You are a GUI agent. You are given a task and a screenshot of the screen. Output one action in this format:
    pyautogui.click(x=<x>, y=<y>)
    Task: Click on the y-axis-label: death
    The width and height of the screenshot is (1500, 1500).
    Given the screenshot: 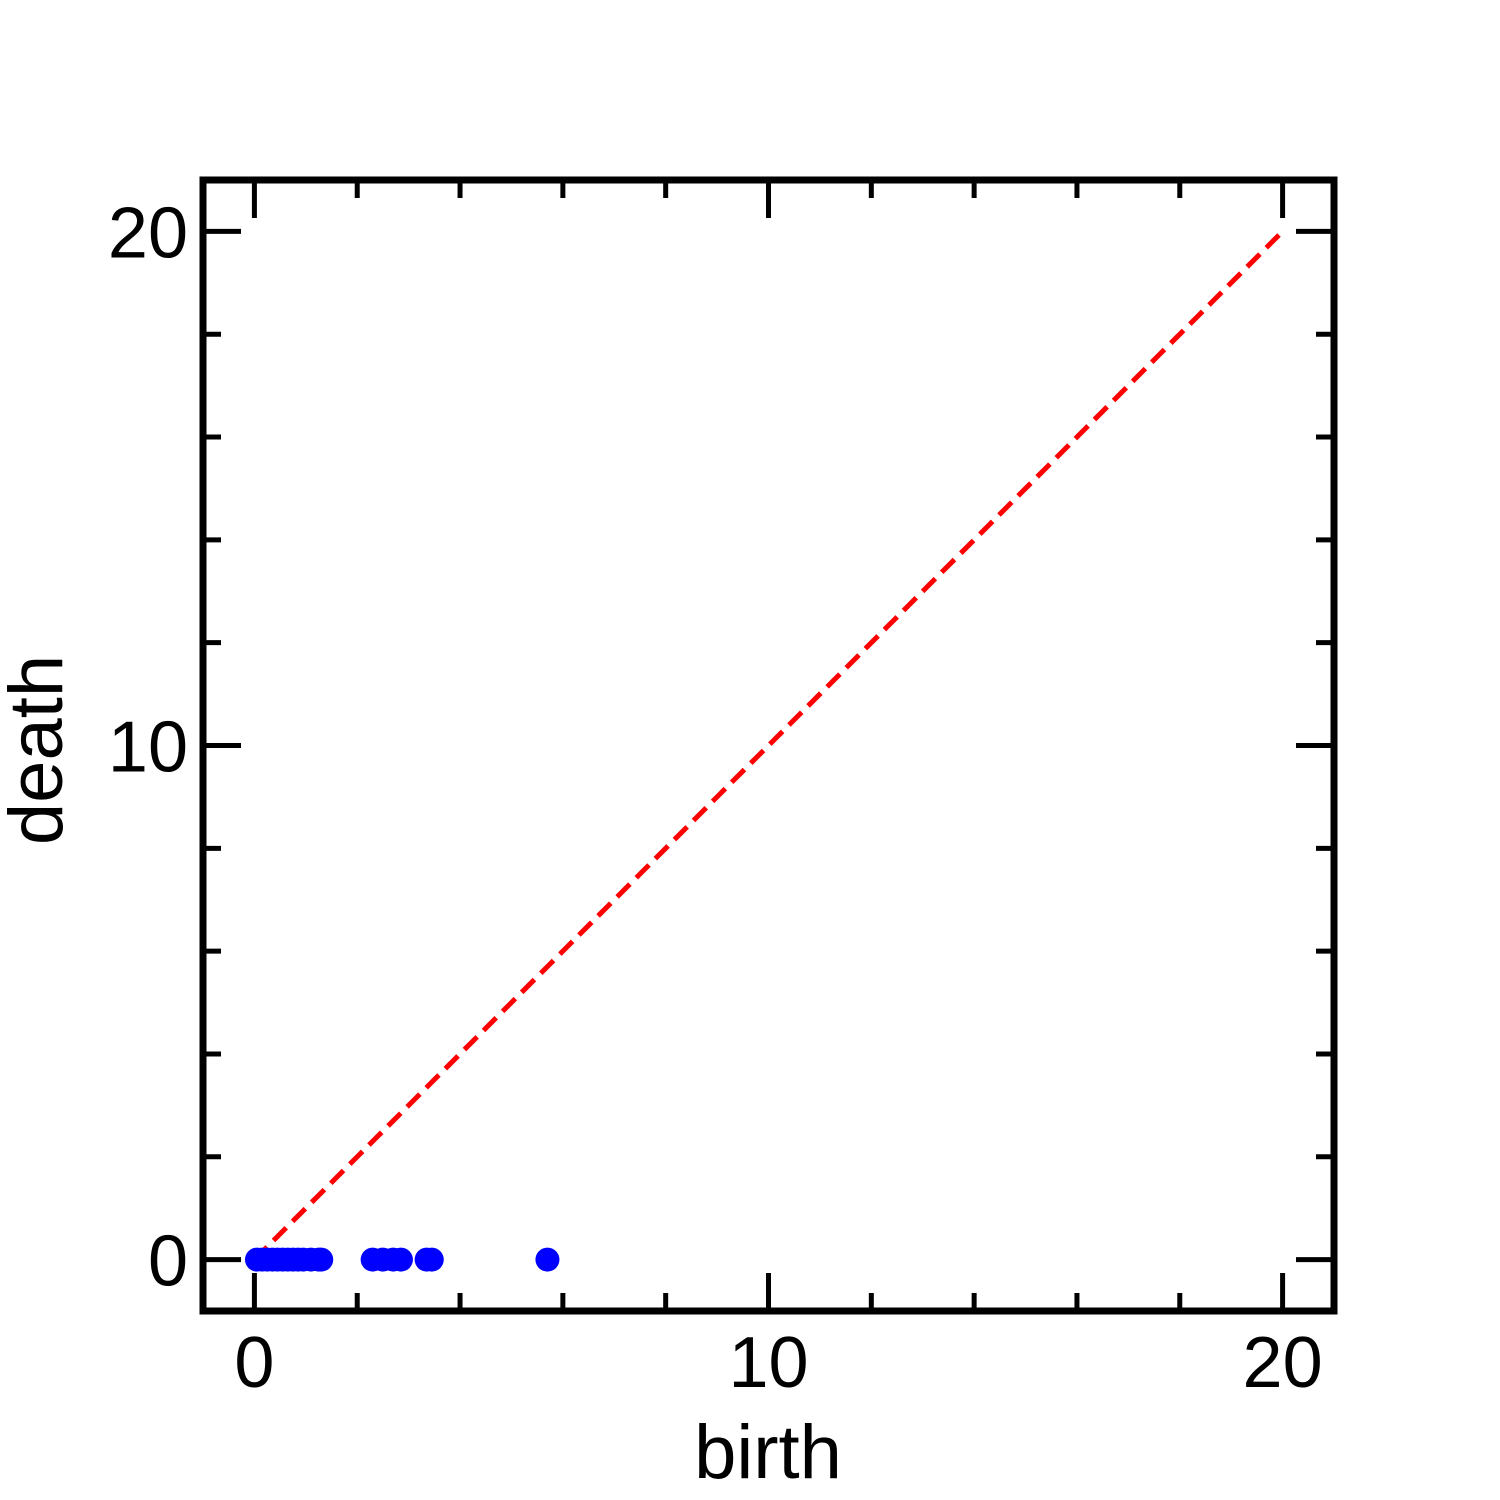 What is the action you would take?
    pyautogui.click(x=39, y=750)
    